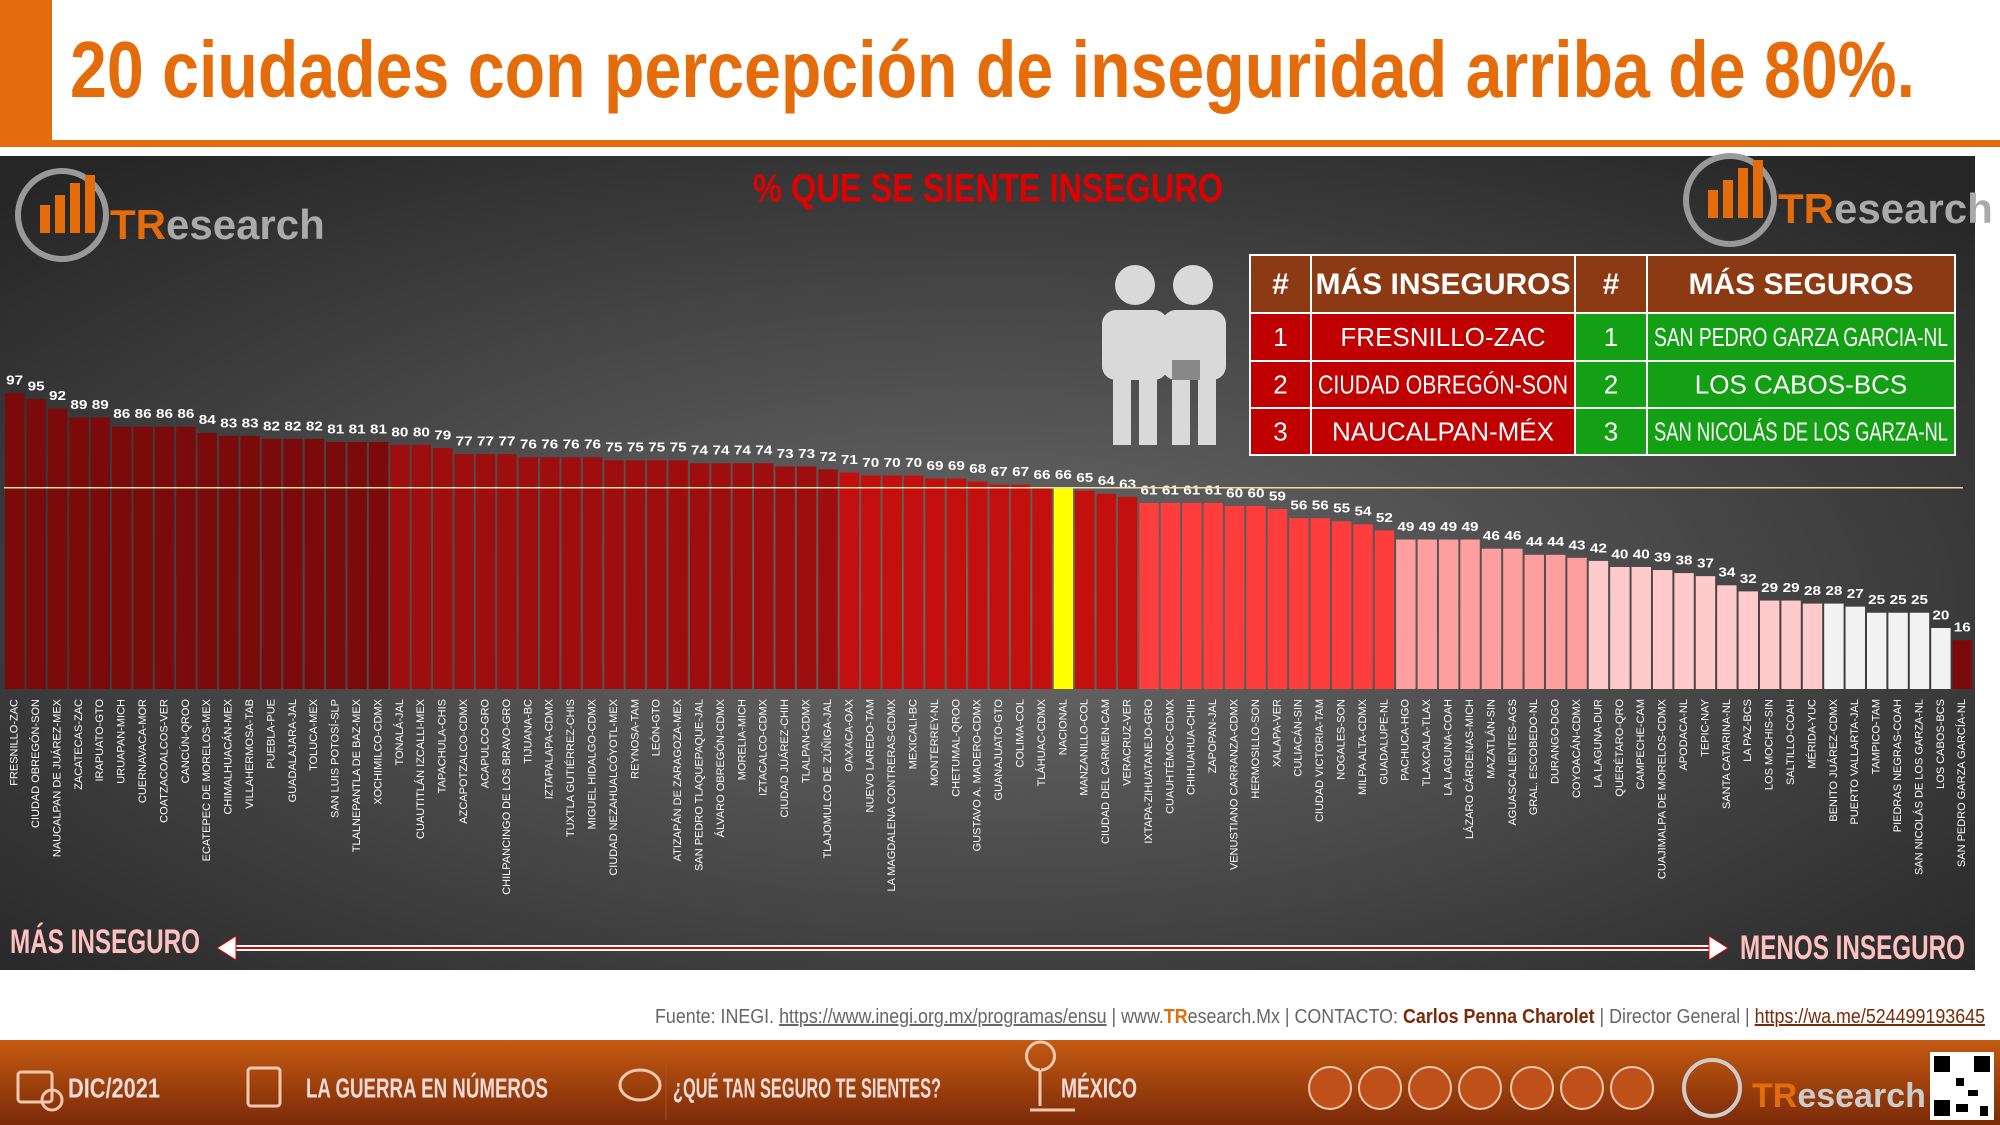  I want to click on value-label: 81, so click(335, 428).